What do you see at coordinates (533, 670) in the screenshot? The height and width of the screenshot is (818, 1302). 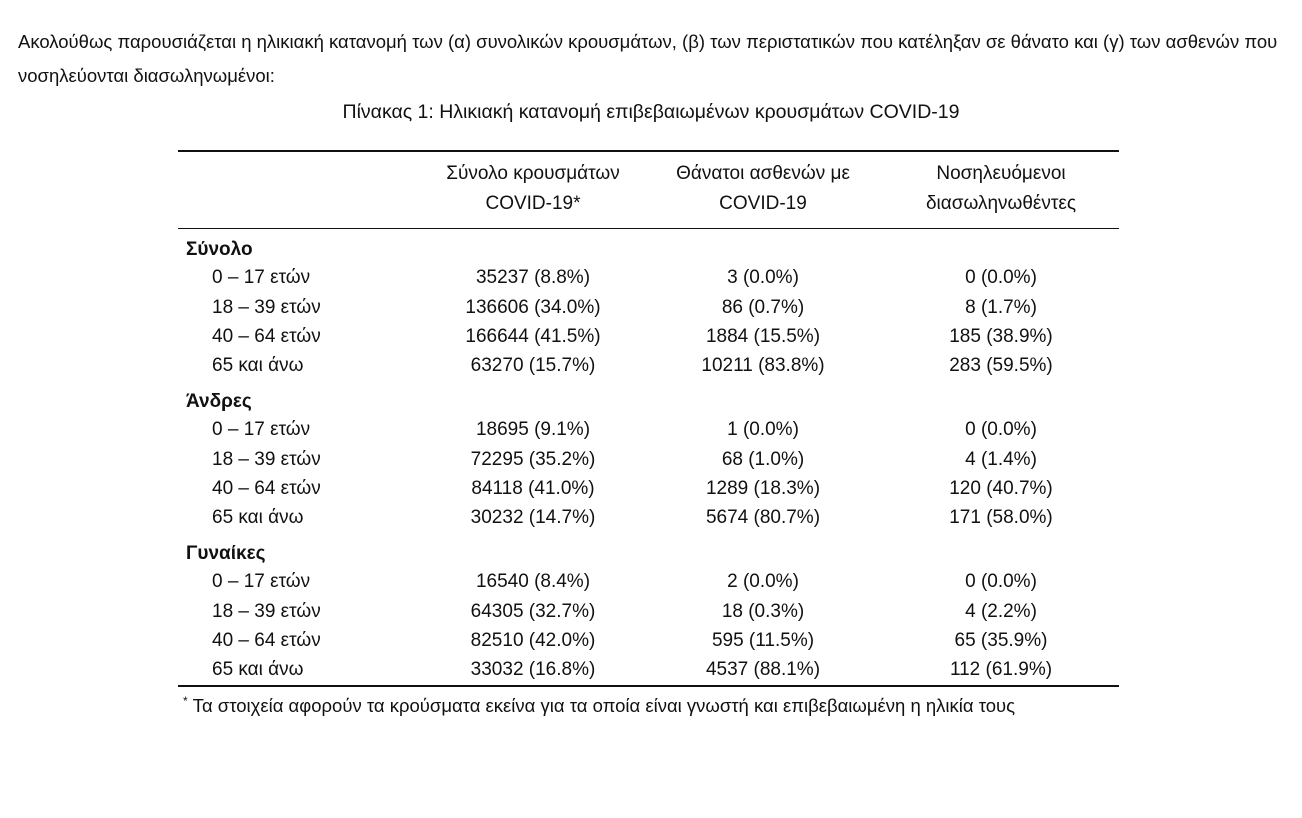 I see `cases-cell: 33032 (16.8%)` at bounding box center [533, 670].